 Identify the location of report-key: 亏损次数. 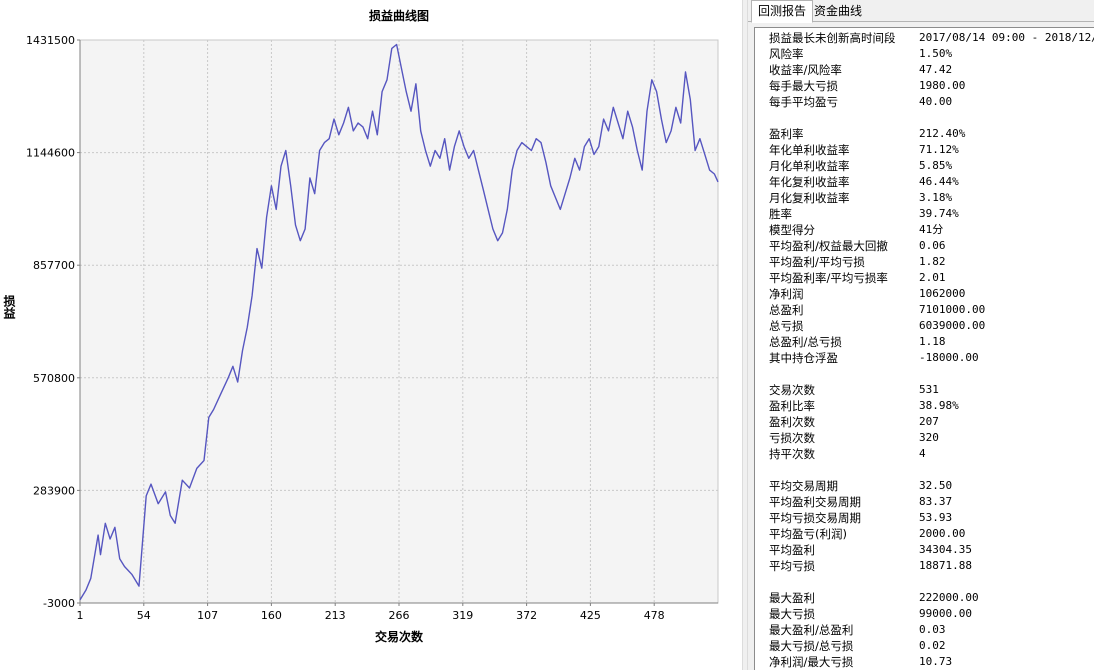
(792, 438).